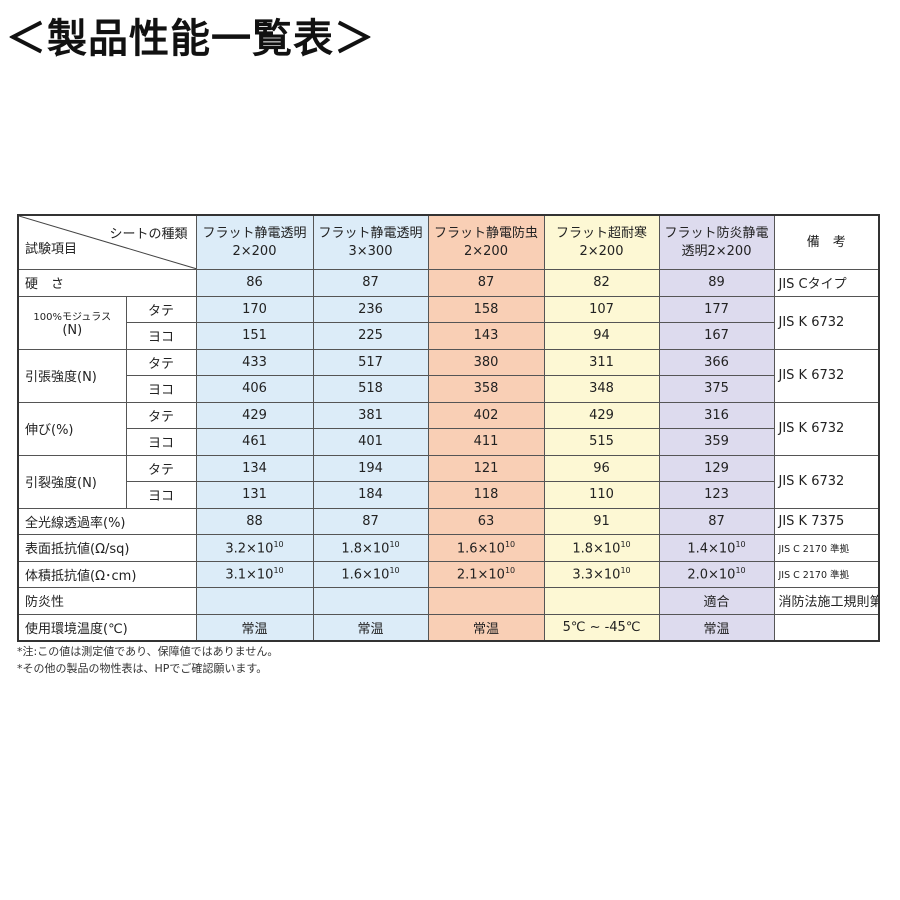 The height and width of the screenshot is (900, 900). Describe the element at coordinates (370, 495) in the screenshot. I see `value-cell: 184` at that location.